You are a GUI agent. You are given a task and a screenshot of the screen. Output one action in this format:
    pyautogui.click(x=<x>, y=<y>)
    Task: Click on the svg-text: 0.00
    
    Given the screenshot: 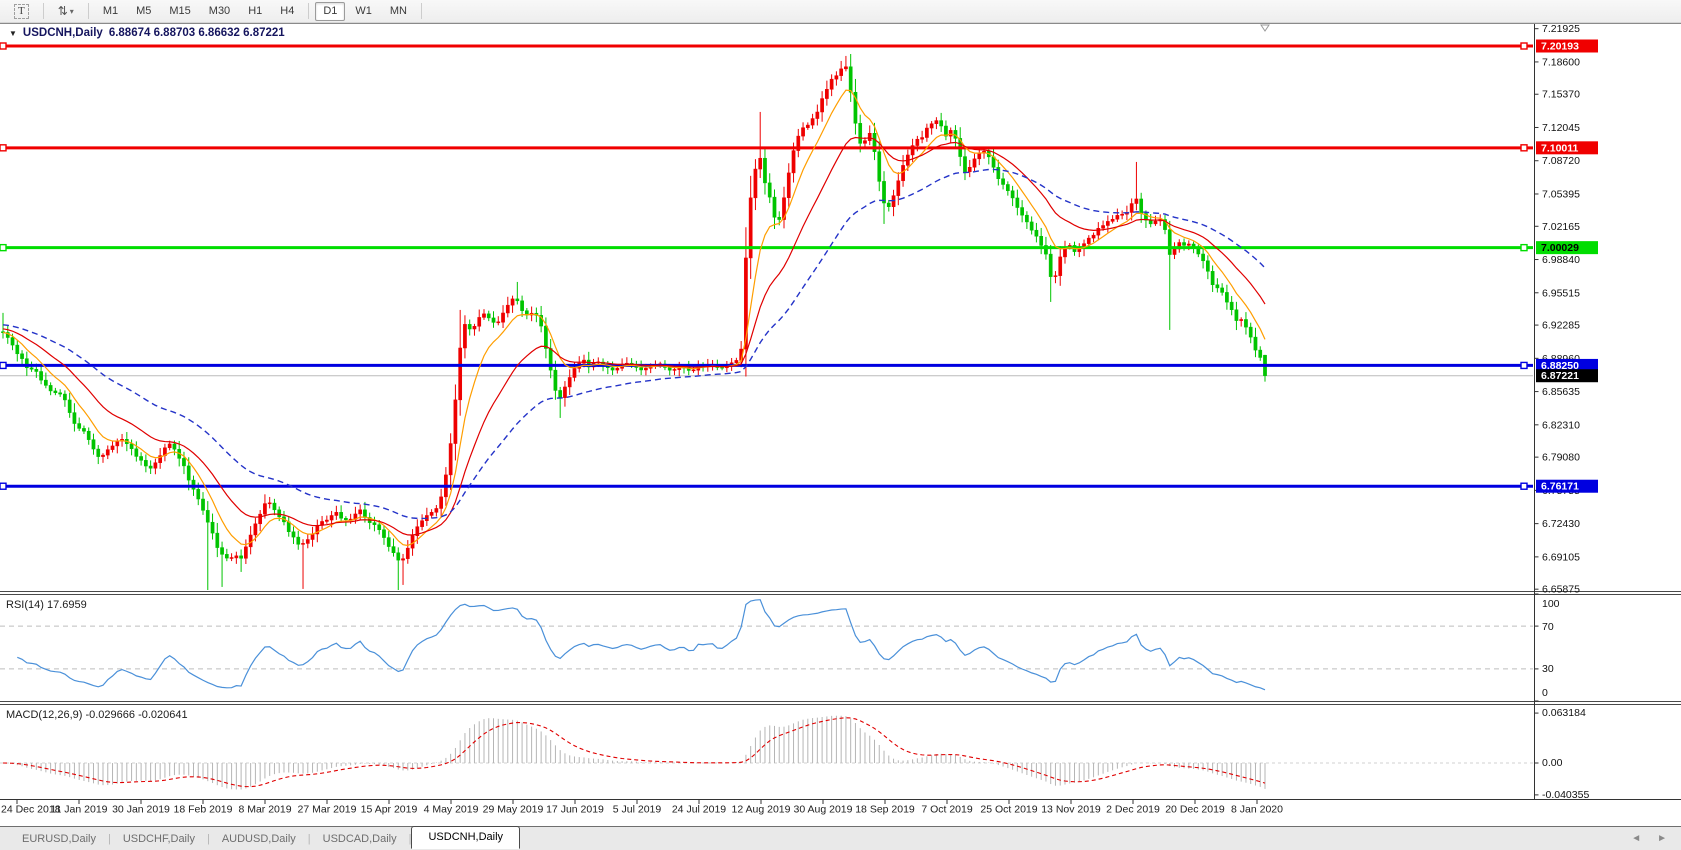 What is the action you would take?
    pyautogui.click(x=1552, y=763)
    